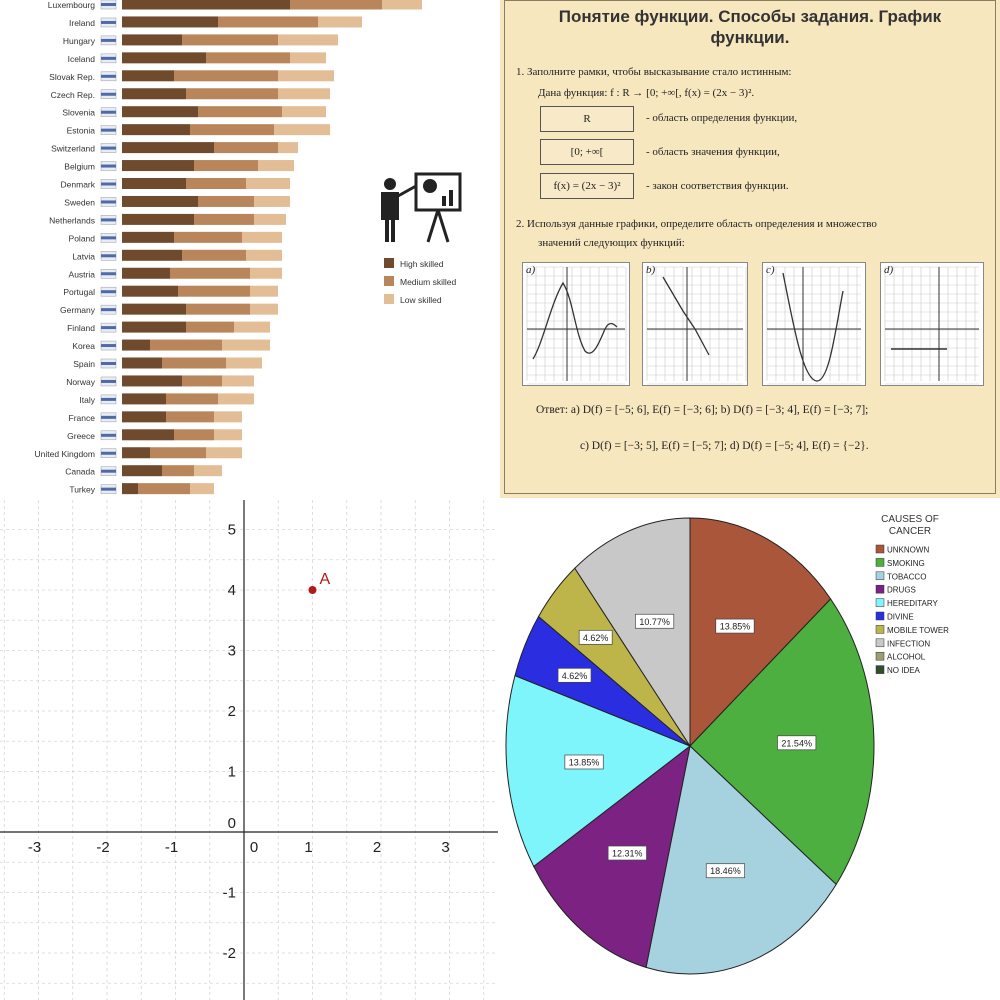 This screenshot has width=1000, height=1000. What do you see at coordinates (87, 400) in the screenshot?
I see `country-label: Italy` at bounding box center [87, 400].